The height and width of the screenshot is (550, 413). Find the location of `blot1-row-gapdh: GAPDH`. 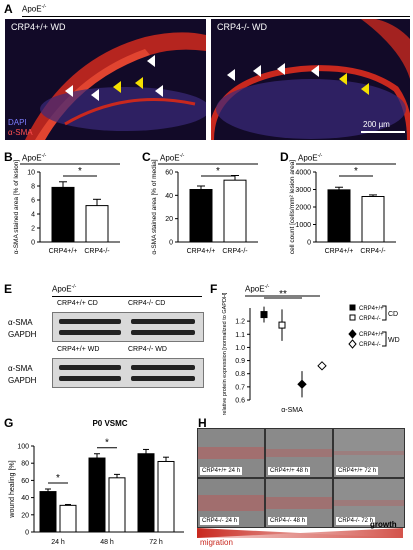

blot1-row-gapdh: GAPDH is located at coordinates (22, 334).